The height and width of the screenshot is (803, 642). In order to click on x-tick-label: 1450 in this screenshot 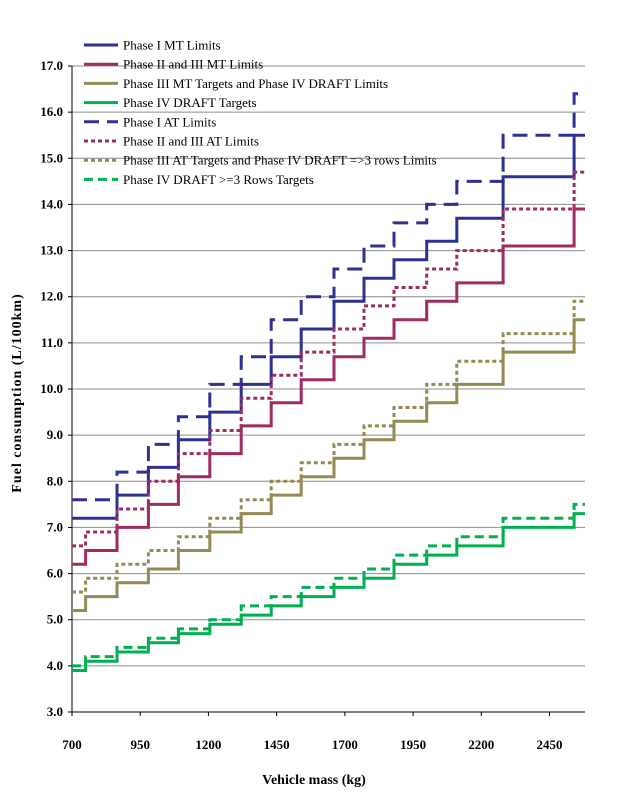, I will do `click(277, 744)`.